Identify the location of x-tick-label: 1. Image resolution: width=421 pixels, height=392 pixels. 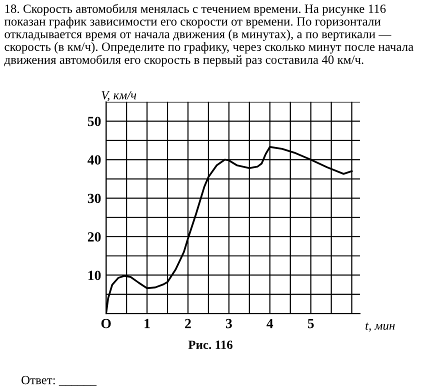
(147, 323).